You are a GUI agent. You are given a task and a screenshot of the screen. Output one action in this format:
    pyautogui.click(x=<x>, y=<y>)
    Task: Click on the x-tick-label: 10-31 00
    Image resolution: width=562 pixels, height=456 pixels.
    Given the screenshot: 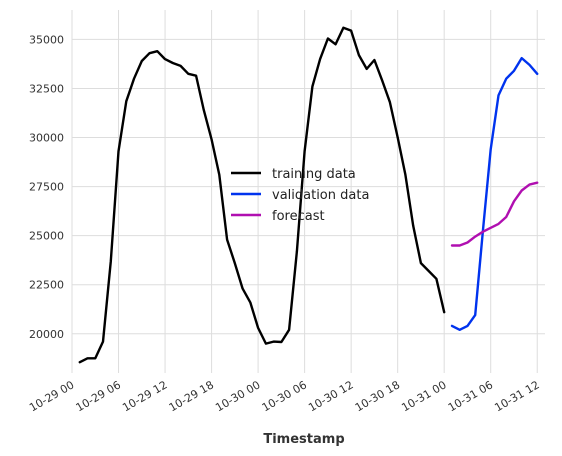 What is the action you would take?
    pyautogui.click(x=423, y=396)
    